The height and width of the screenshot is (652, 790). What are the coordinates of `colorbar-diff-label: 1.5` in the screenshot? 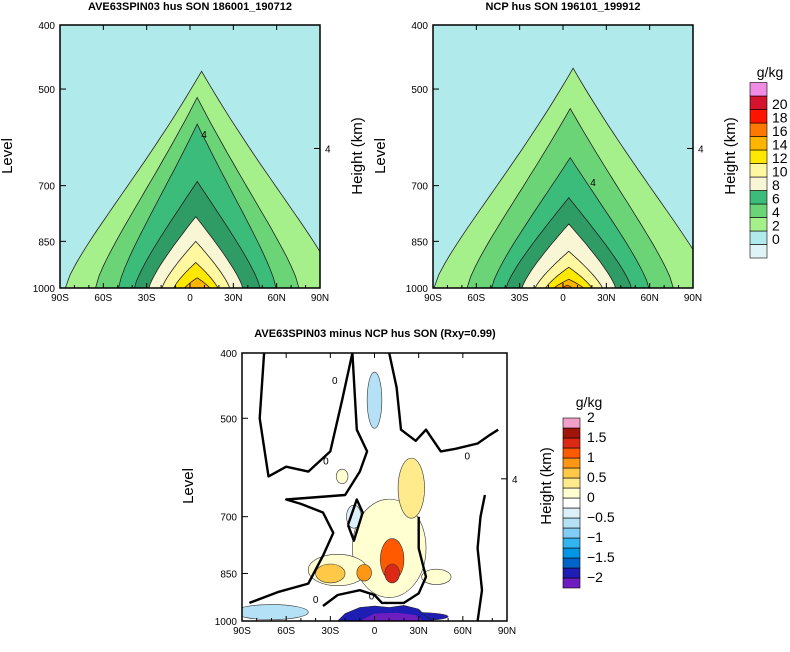 It's located at (597, 437).